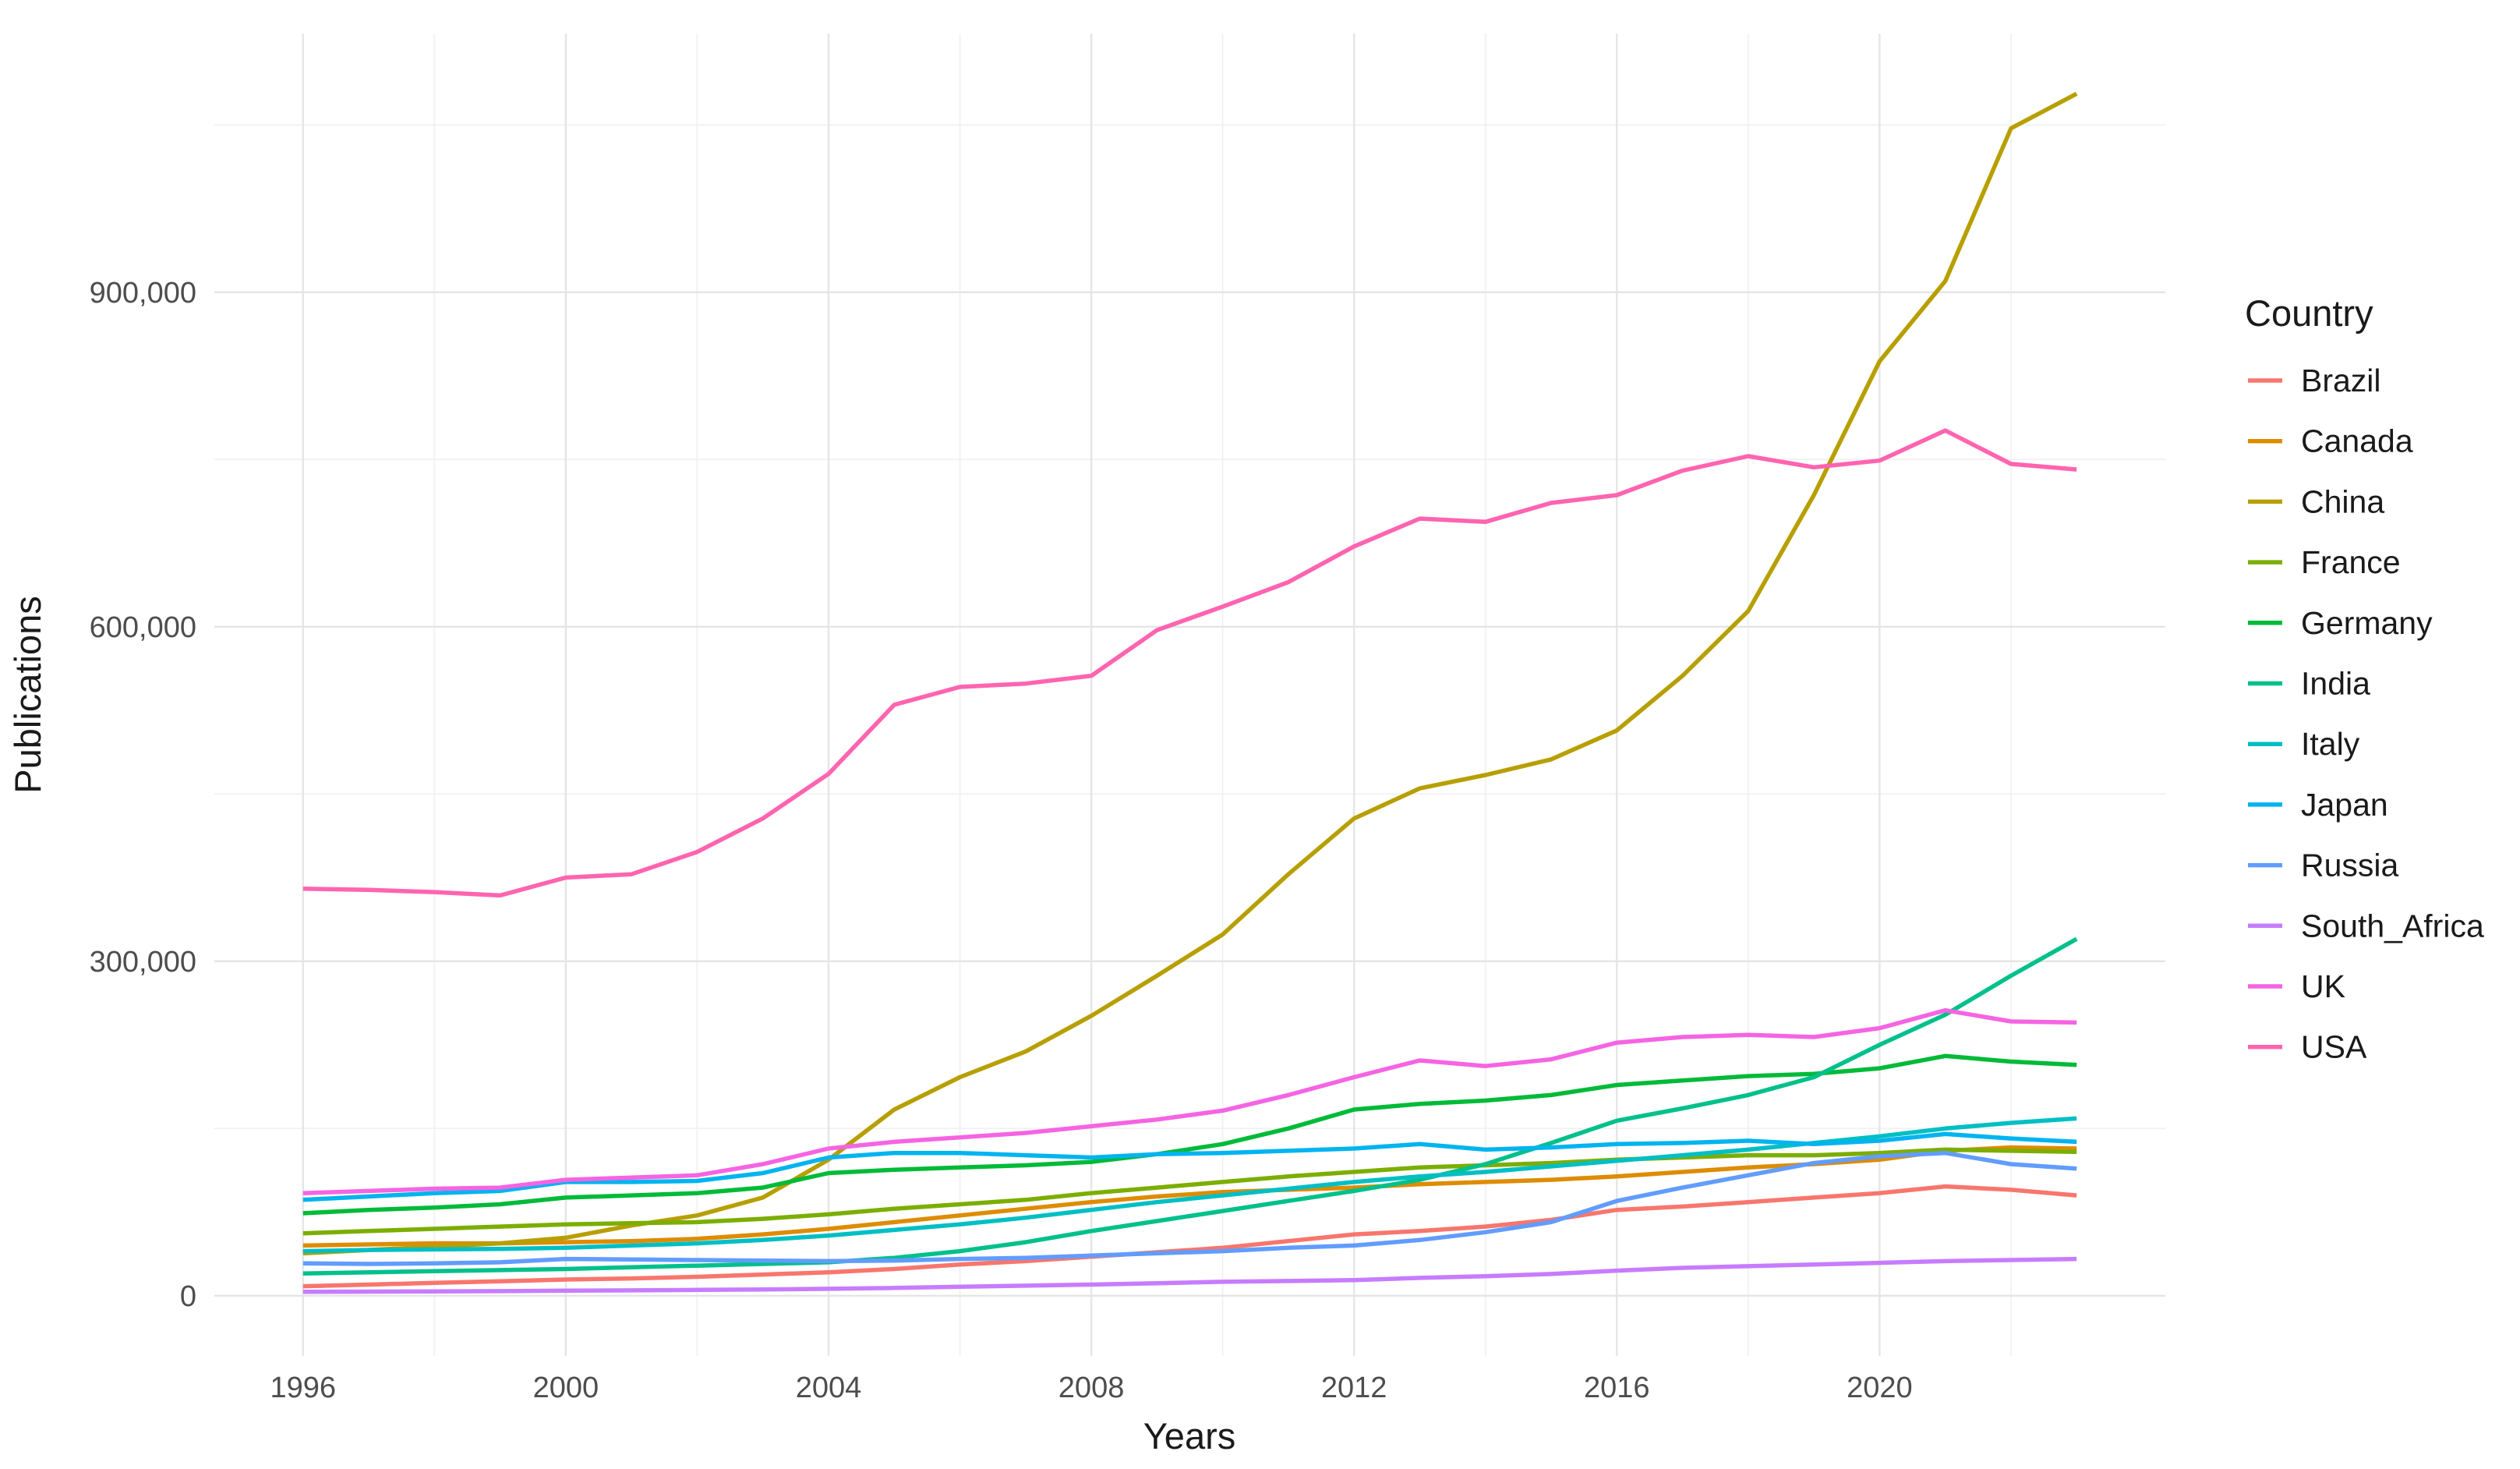 Image resolution: width=2520 pixels, height=1469 pixels. What do you see at coordinates (2342, 501) in the screenshot?
I see `legend-label: China` at bounding box center [2342, 501].